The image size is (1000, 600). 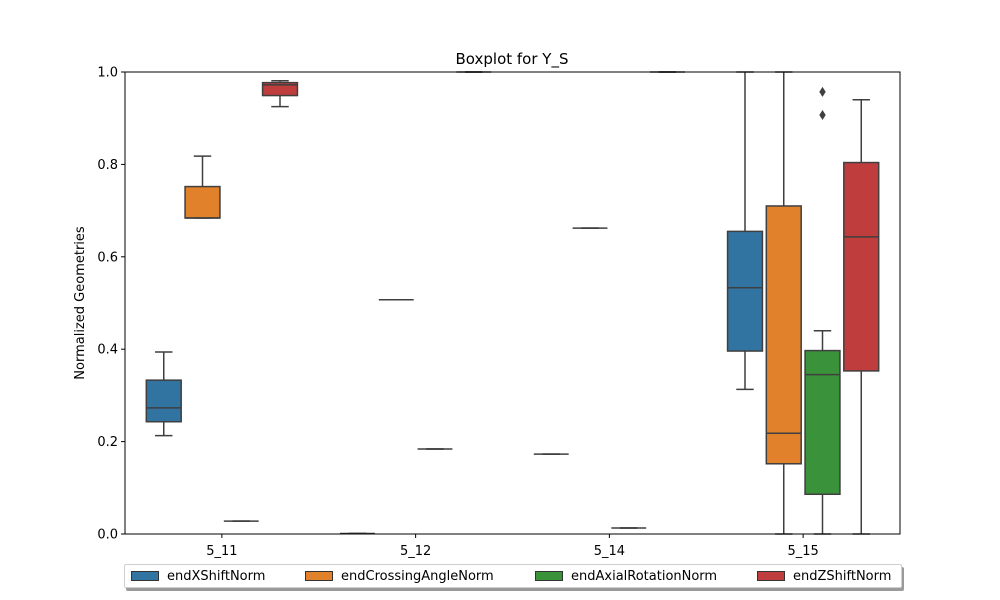 What do you see at coordinates (415, 551) in the screenshot?
I see `x-tick-label: 5_12` at bounding box center [415, 551].